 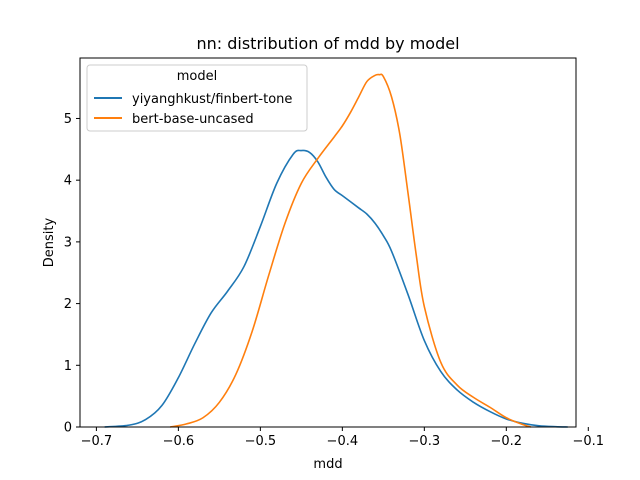 I want to click on chart-title: nn: distribution of mdd by model, so click(x=327, y=43).